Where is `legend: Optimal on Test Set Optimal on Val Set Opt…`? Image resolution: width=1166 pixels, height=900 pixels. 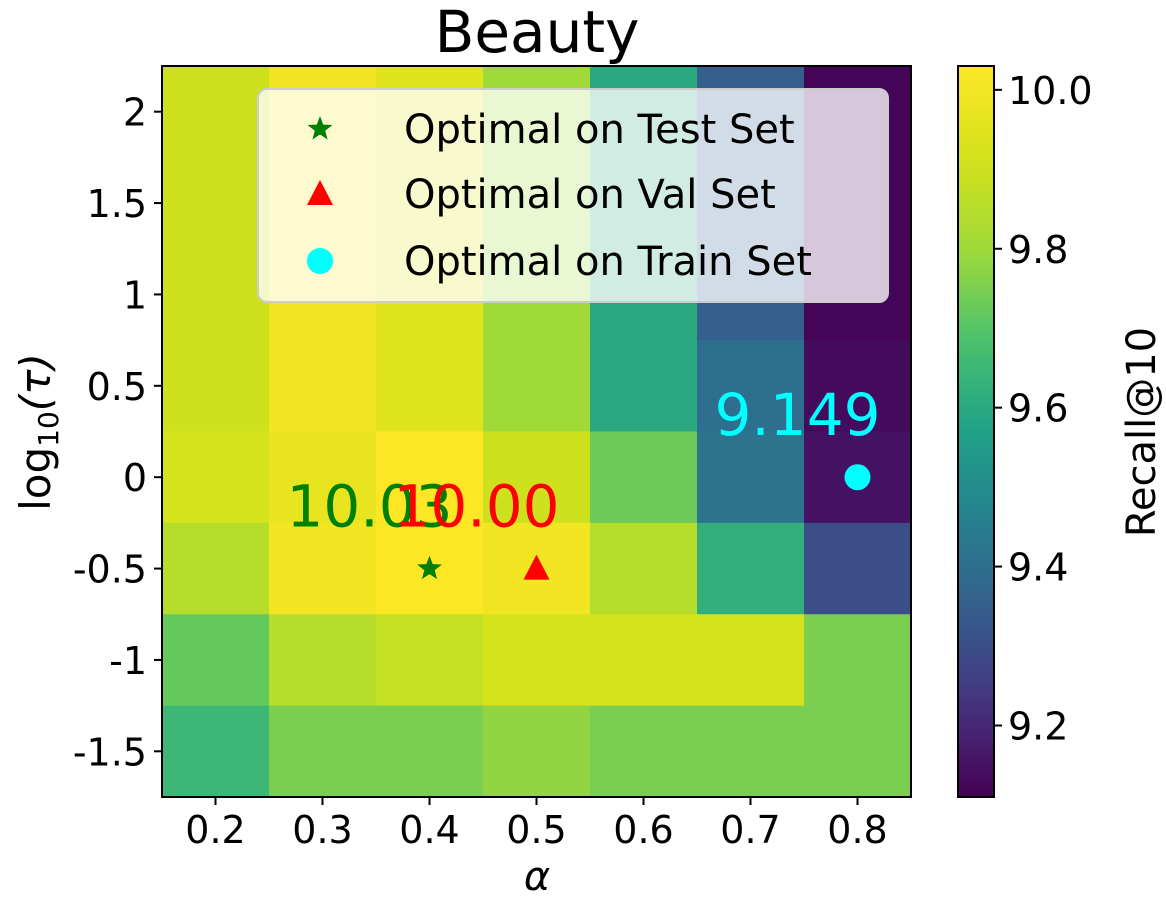
legend: Optimal on Test Set Optimal on Val Set Opt… is located at coordinates (573, 195).